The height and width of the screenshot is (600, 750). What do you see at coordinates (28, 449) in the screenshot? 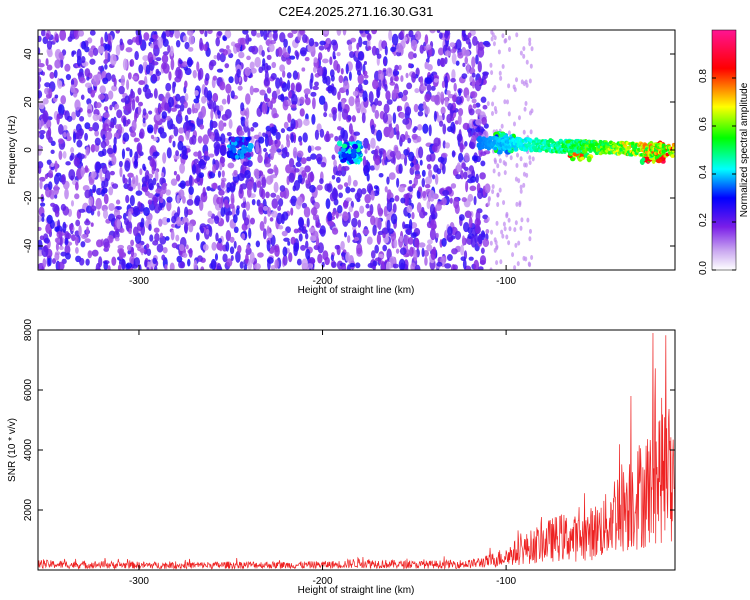
I see `snr-ytick-label: 4000` at bounding box center [28, 449].